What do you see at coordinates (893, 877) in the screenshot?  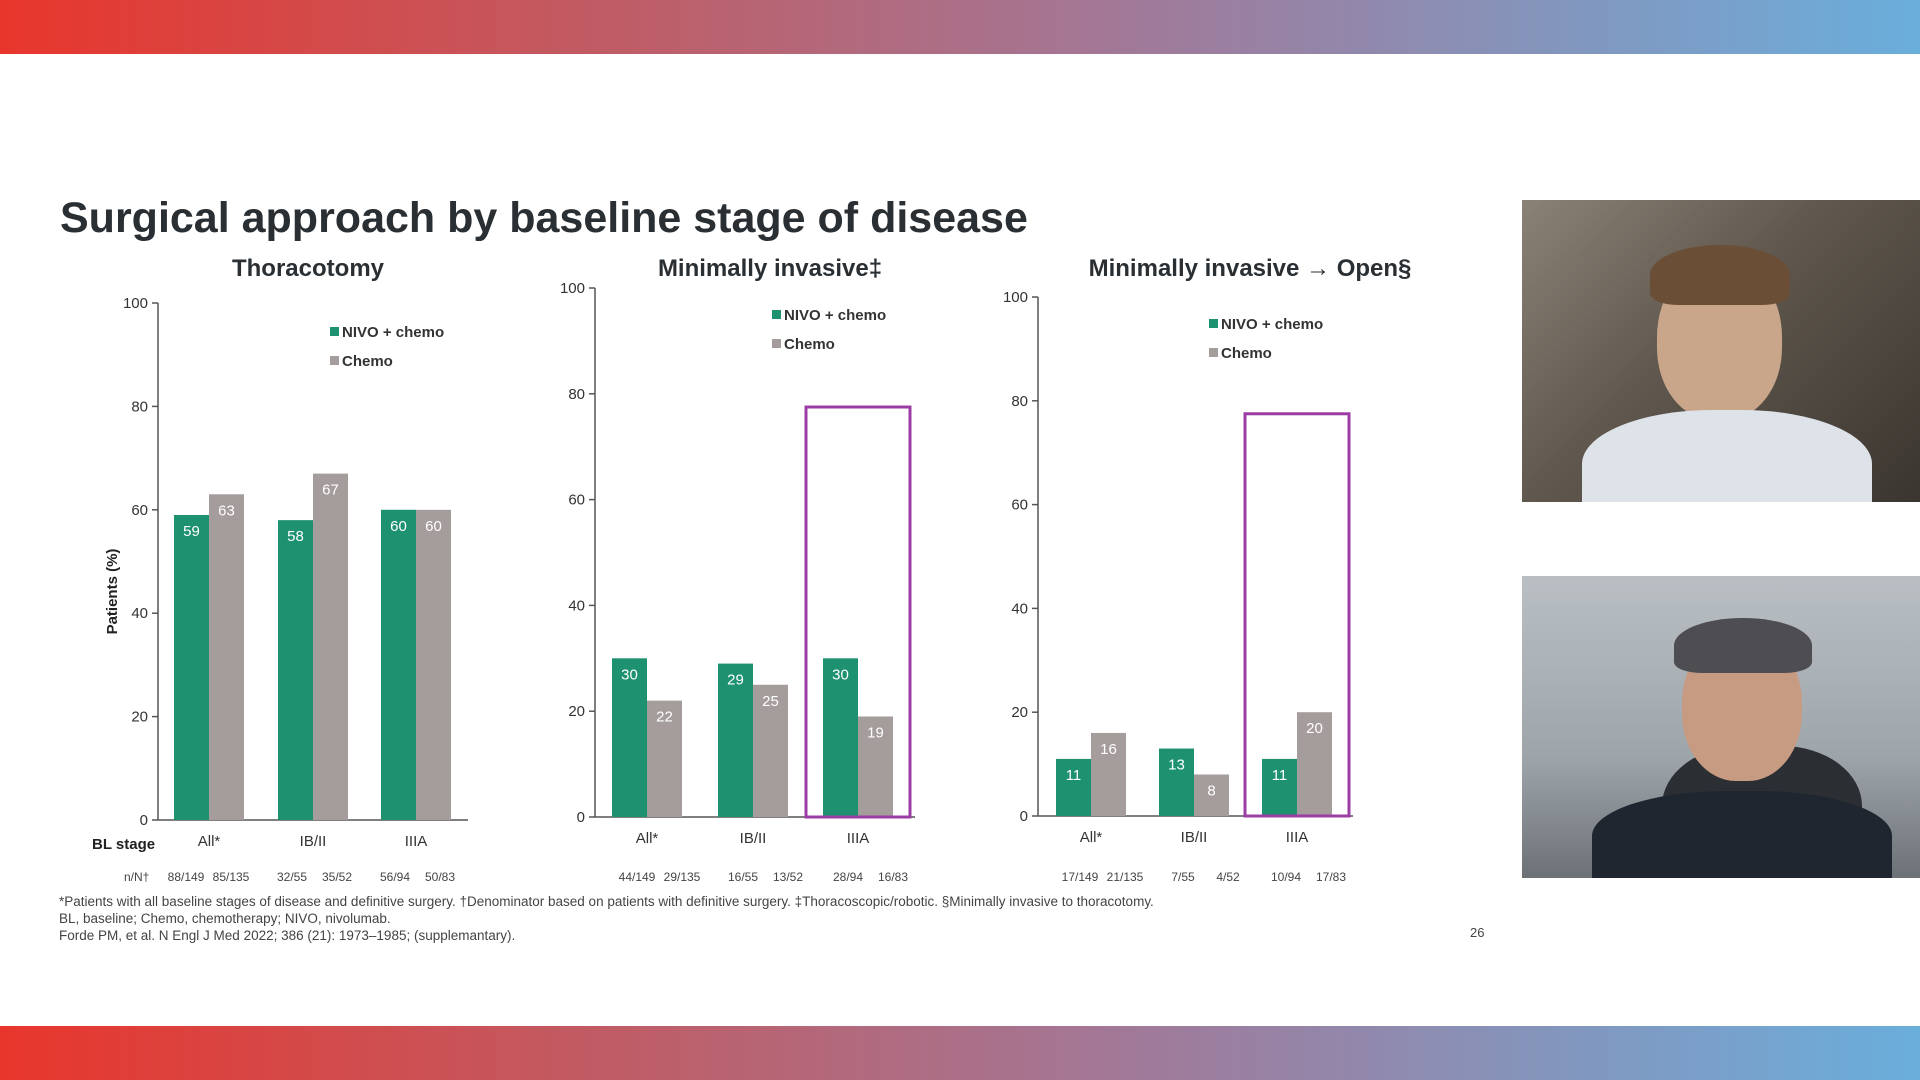 I see `chart-2-n-label-chemo-2: 16/83` at bounding box center [893, 877].